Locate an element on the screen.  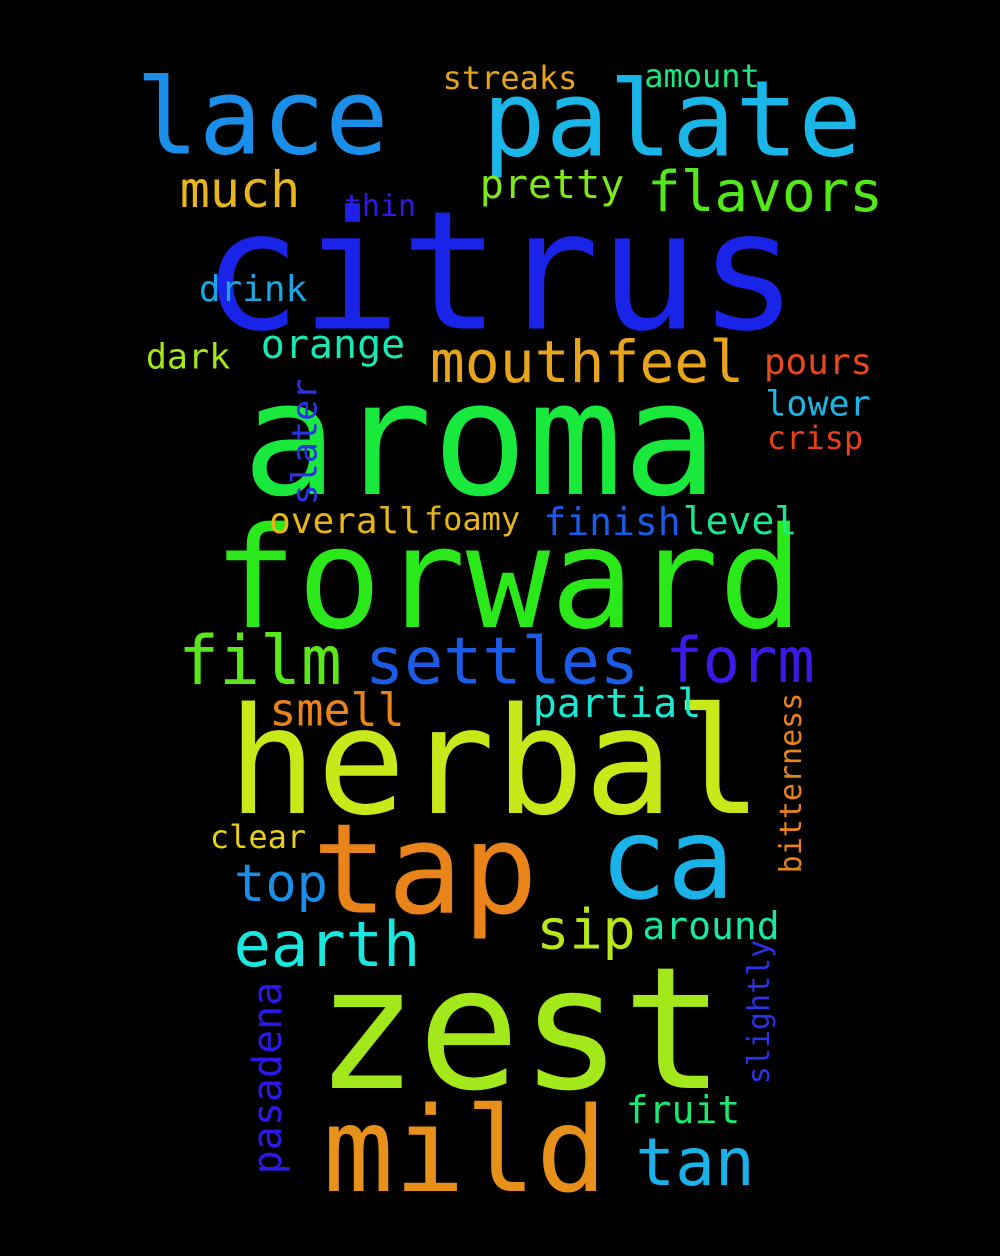
word-mild: mild is located at coordinates (465, 1150).